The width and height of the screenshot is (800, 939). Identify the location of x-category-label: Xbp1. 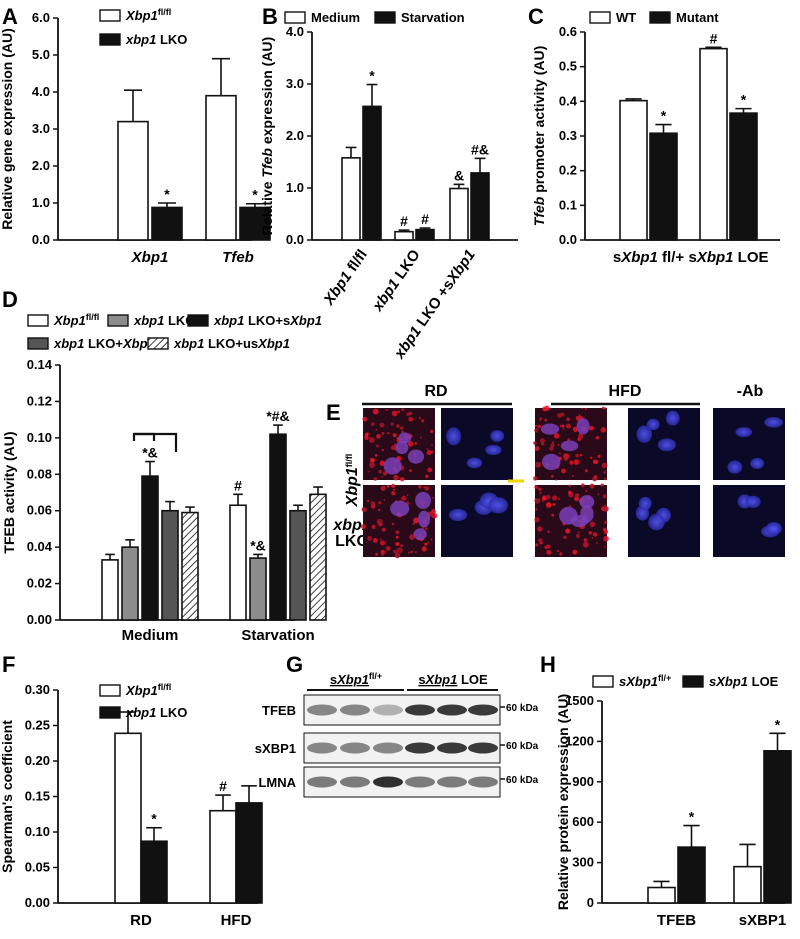
(150, 257).